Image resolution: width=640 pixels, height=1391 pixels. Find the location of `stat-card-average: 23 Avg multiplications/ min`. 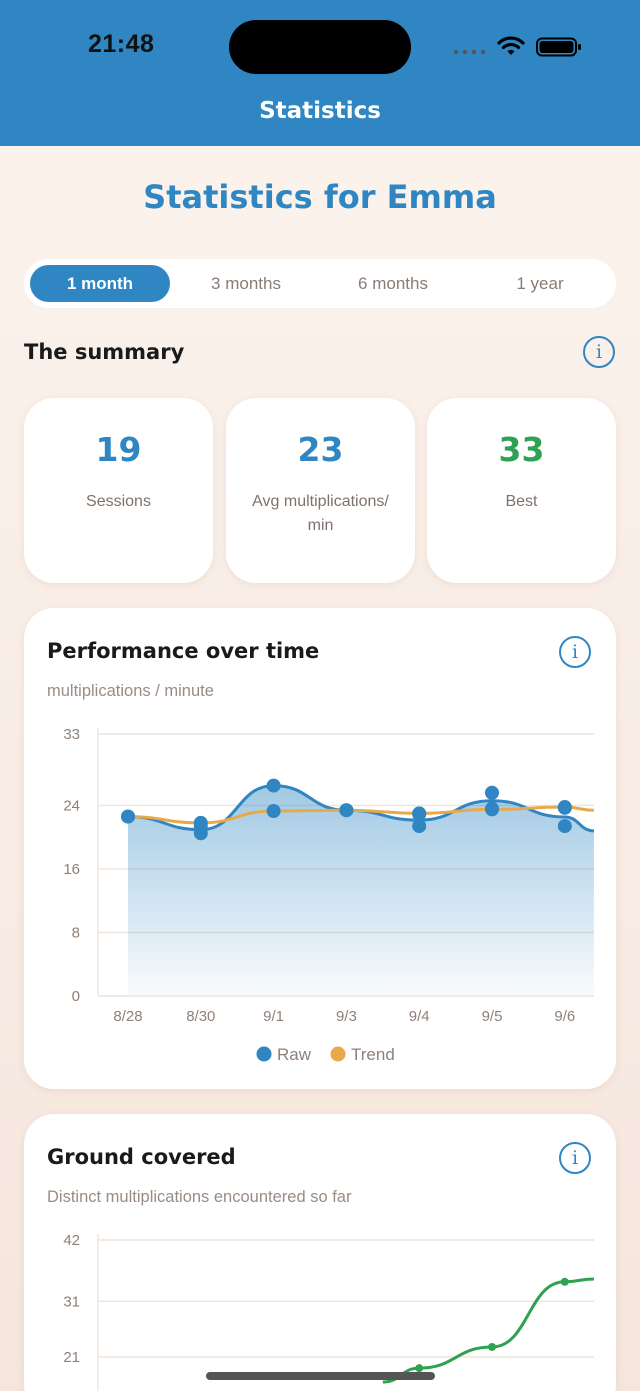

stat-card-average: 23 Avg multiplications/ min is located at coordinates (320, 490).